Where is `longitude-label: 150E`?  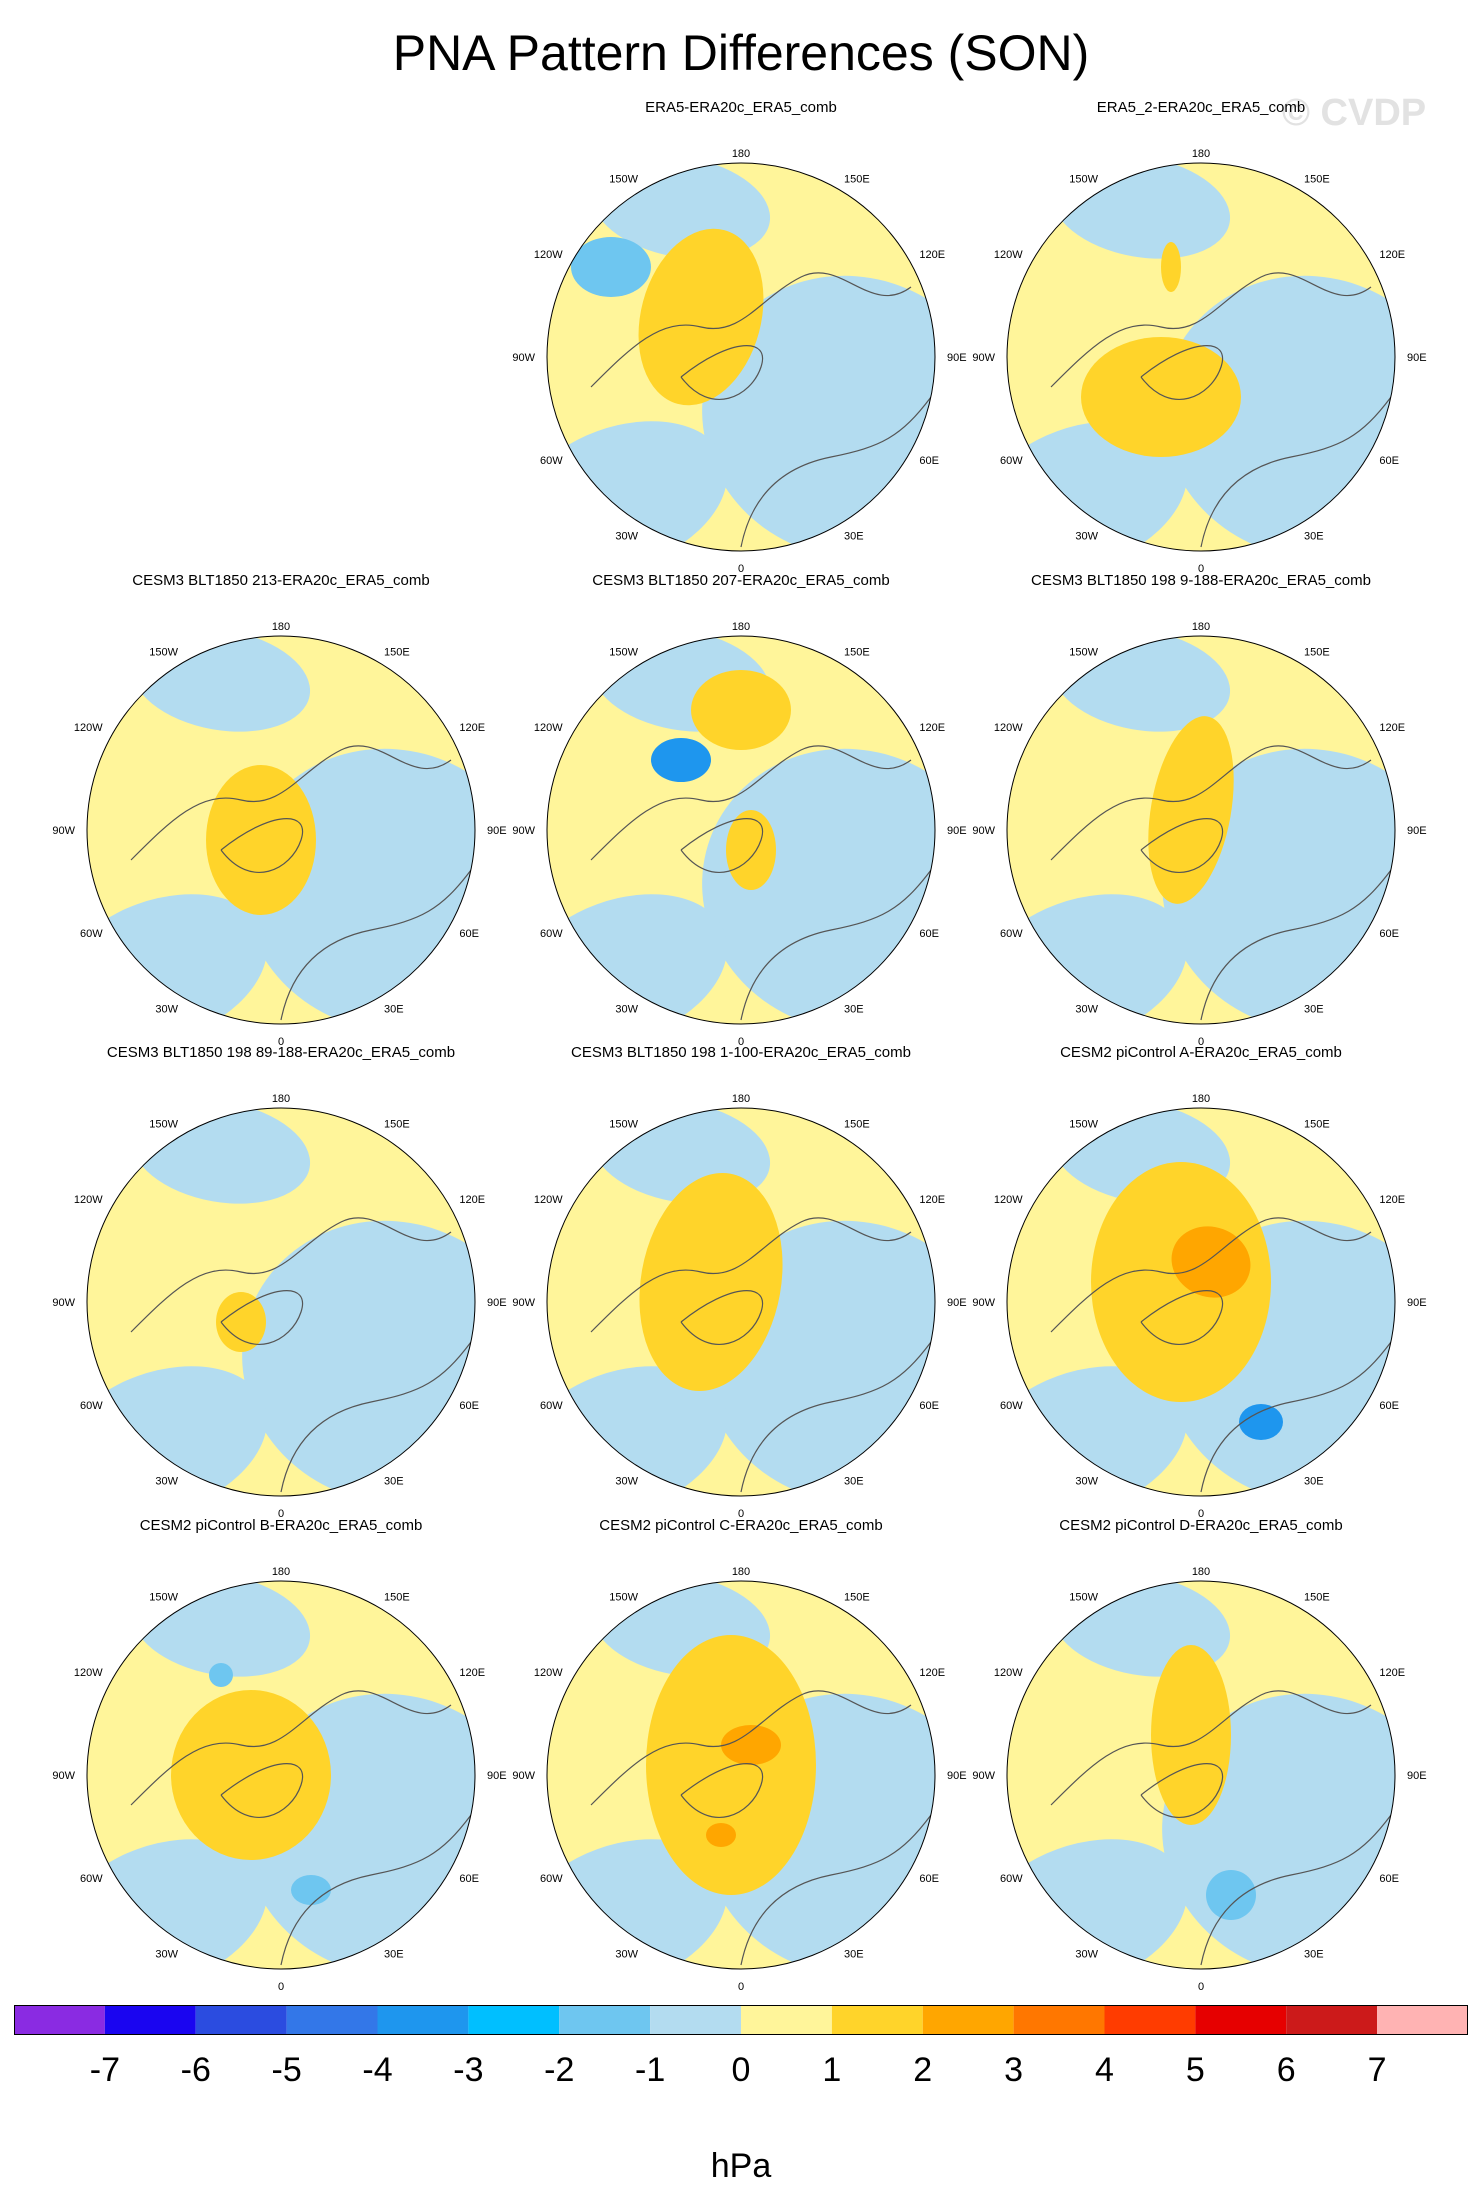
longitude-label: 150E is located at coordinates (857, 653).